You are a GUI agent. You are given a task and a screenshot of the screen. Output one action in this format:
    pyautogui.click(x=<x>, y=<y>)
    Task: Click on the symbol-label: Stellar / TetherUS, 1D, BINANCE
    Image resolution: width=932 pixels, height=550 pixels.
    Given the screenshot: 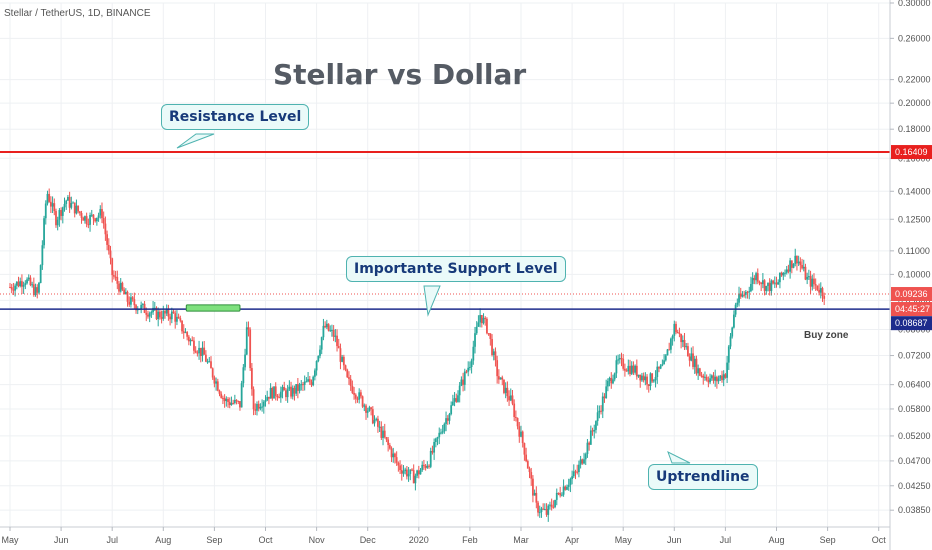 What is the action you would take?
    pyautogui.click(x=77, y=13)
    